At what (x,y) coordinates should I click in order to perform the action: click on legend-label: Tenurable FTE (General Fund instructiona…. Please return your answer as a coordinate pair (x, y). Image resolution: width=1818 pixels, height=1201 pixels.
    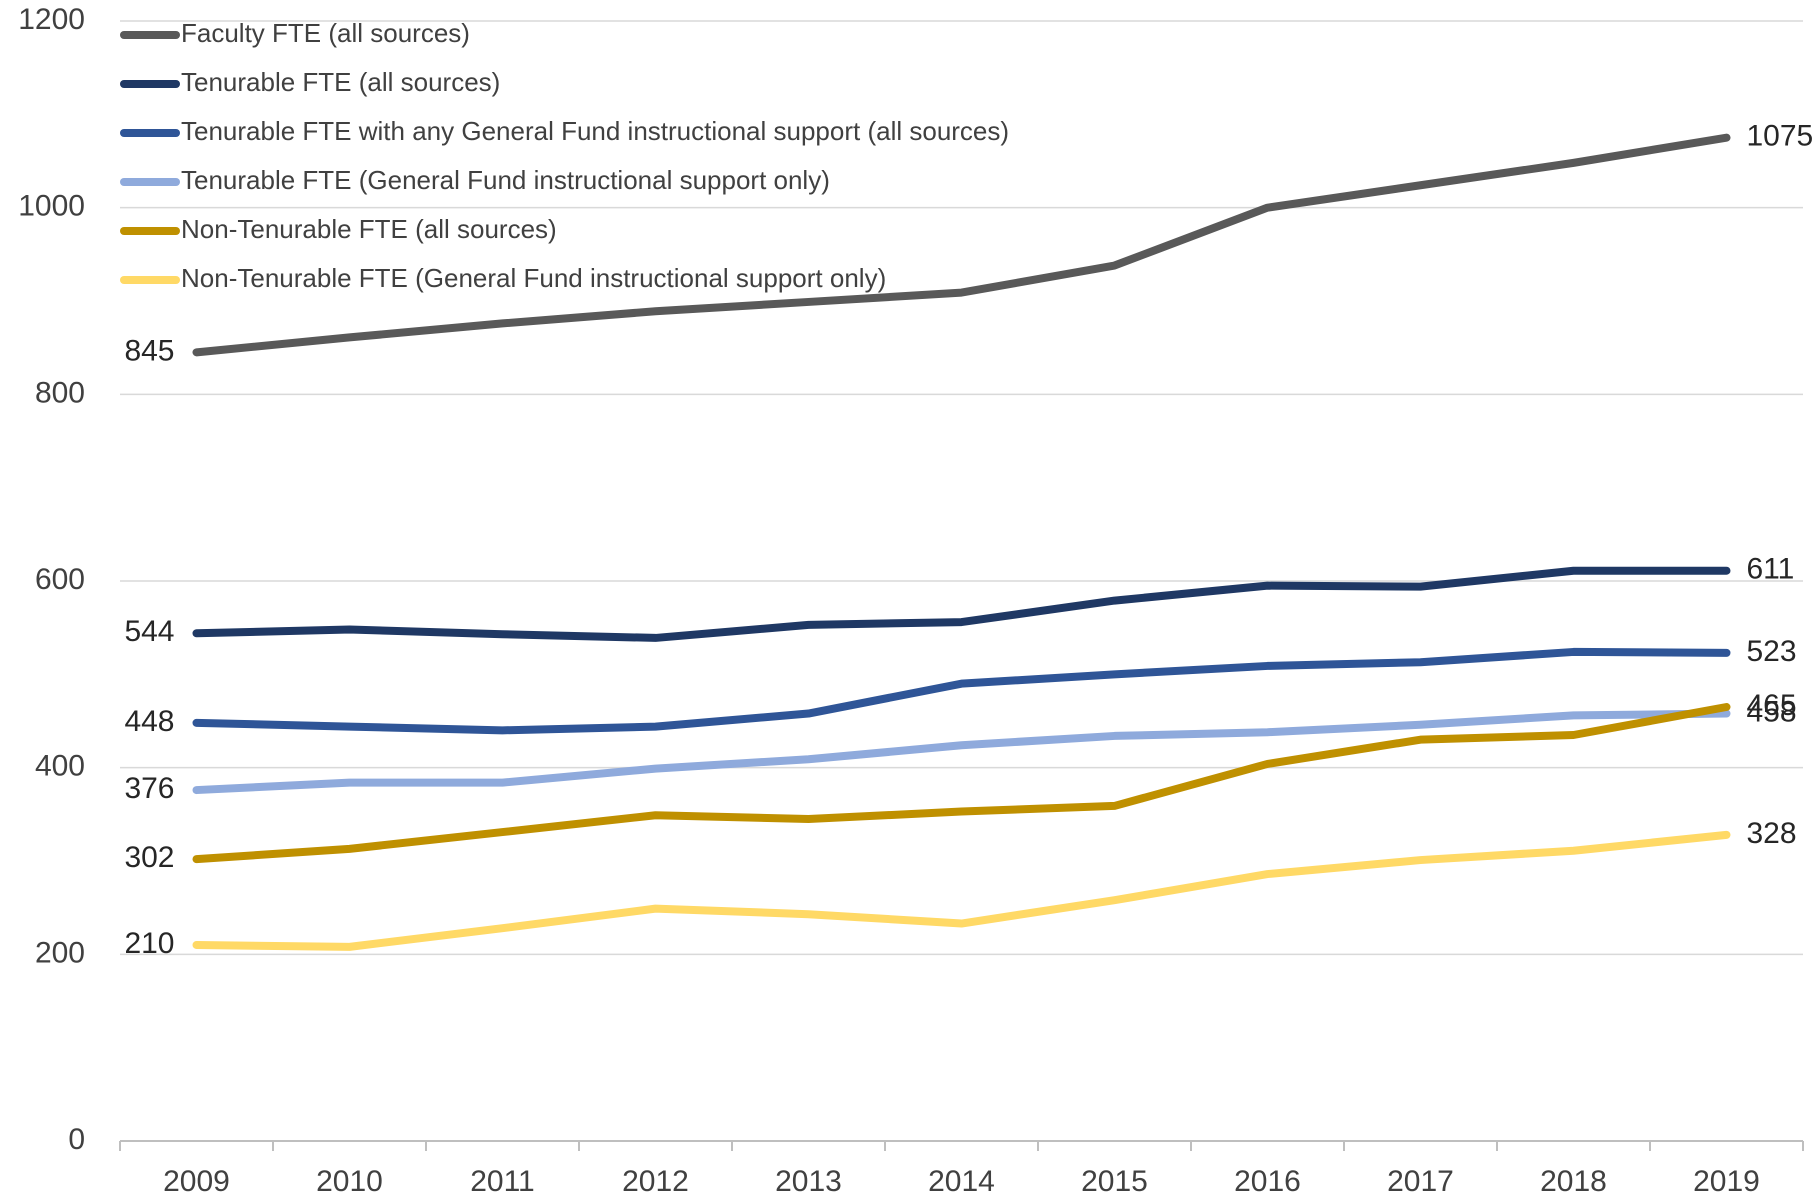
    Looking at the image, I should click on (505, 180).